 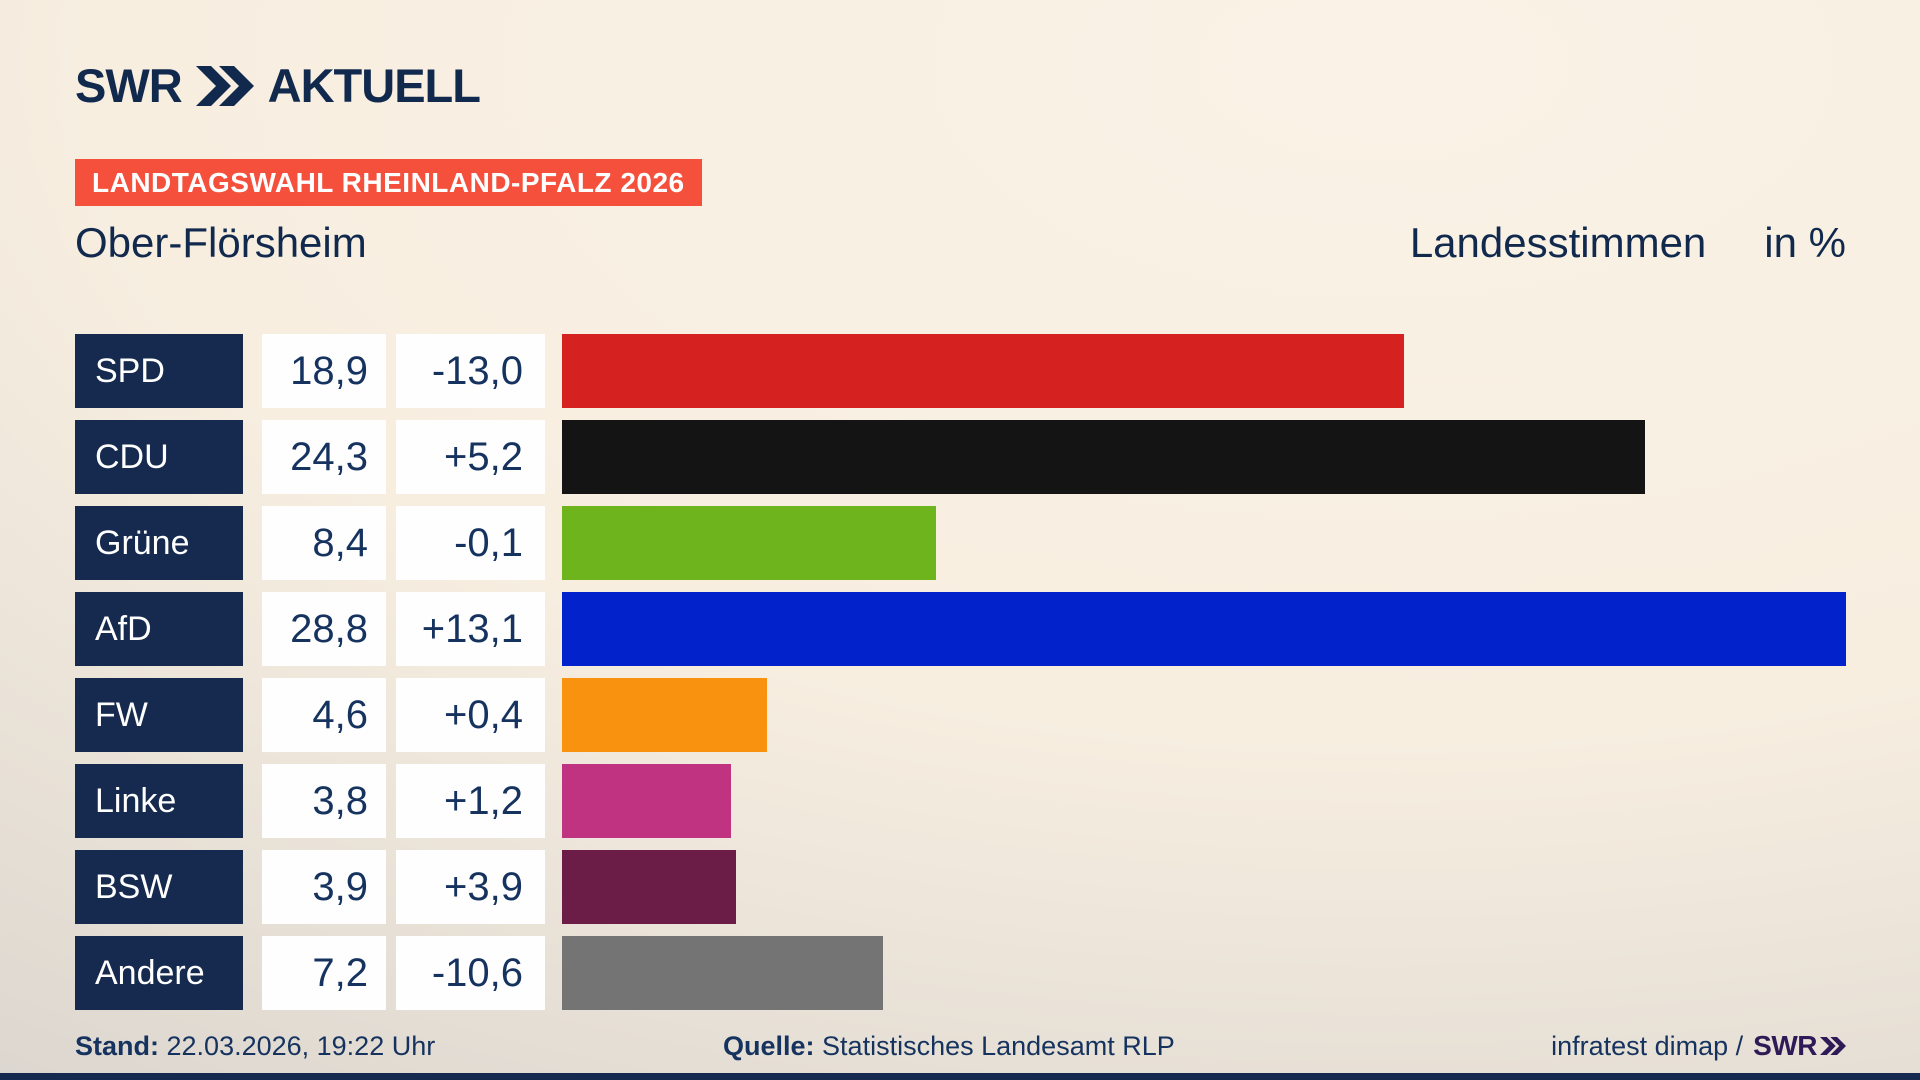 What do you see at coordinates (960, 543) in the screenshot?
I see `chart-row: Grüne 8,4 -0,1` at bounding box center [960, 543].